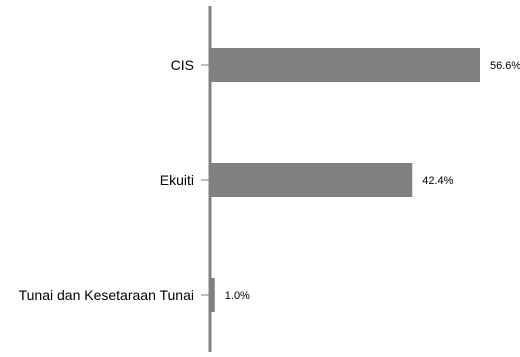  I want to click on value-label: 1.0%, so click(237, 296).